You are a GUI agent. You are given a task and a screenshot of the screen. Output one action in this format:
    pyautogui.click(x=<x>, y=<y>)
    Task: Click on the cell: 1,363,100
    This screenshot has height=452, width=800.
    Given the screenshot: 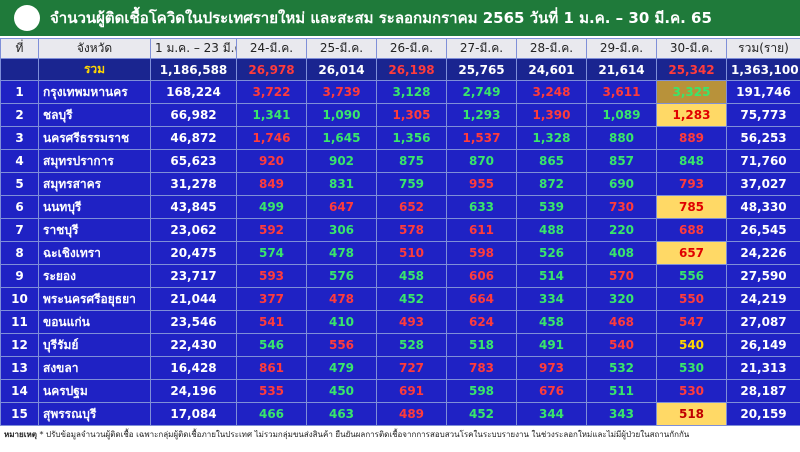 What is the action you would take?
    pyautogui.click(x=763, y=69)
    